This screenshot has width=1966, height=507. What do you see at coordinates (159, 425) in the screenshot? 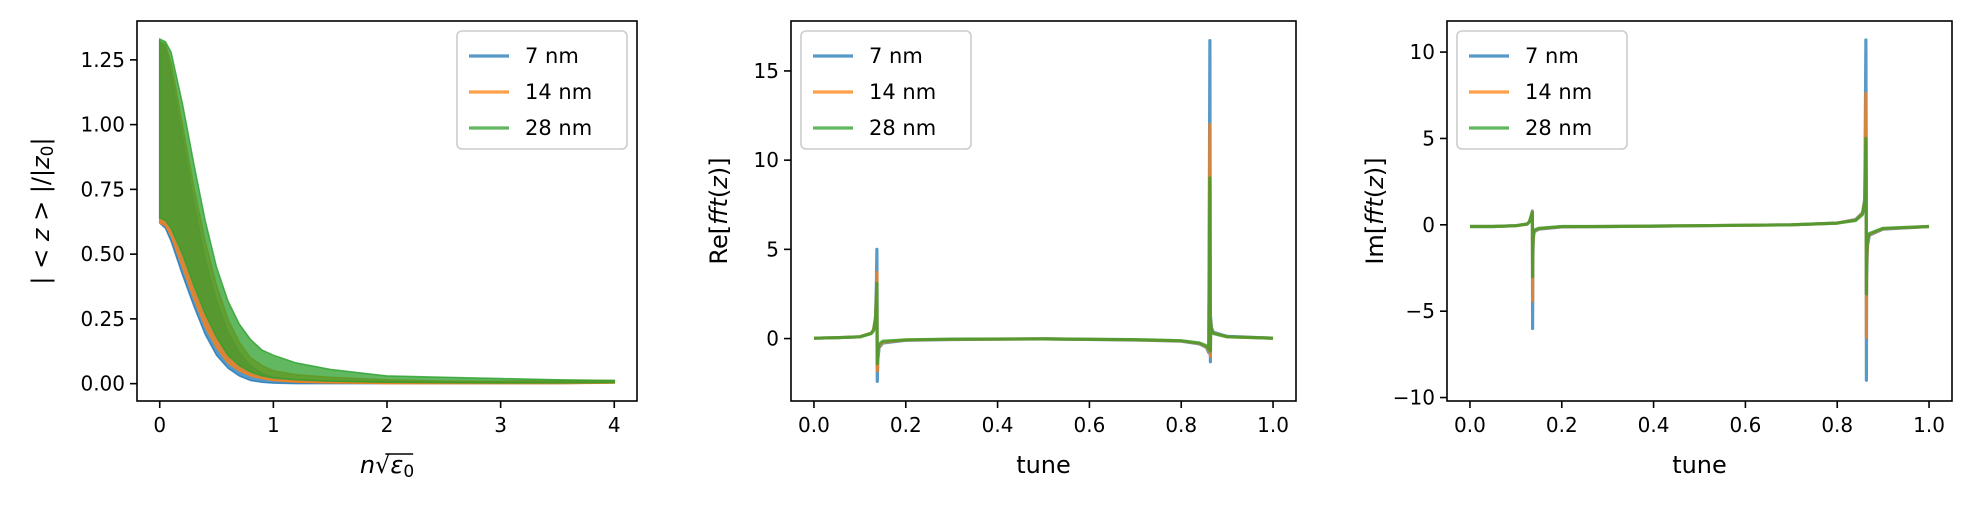
I see `x-tick-label: 0` at bounding box center [159, 425].